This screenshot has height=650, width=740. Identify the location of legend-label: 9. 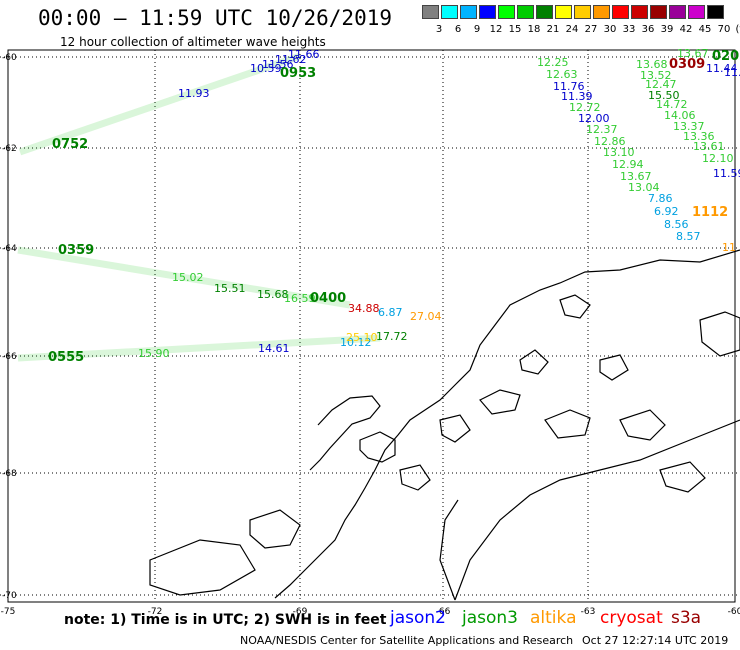
(477, 29).